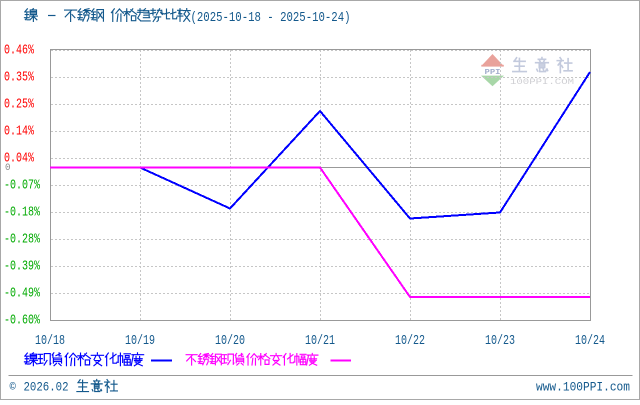 This screenshot has height=405, width=640. Describe the element at coordinates (22, 186) in the screenshot. I see `svg-text: -0.07%` at that location.